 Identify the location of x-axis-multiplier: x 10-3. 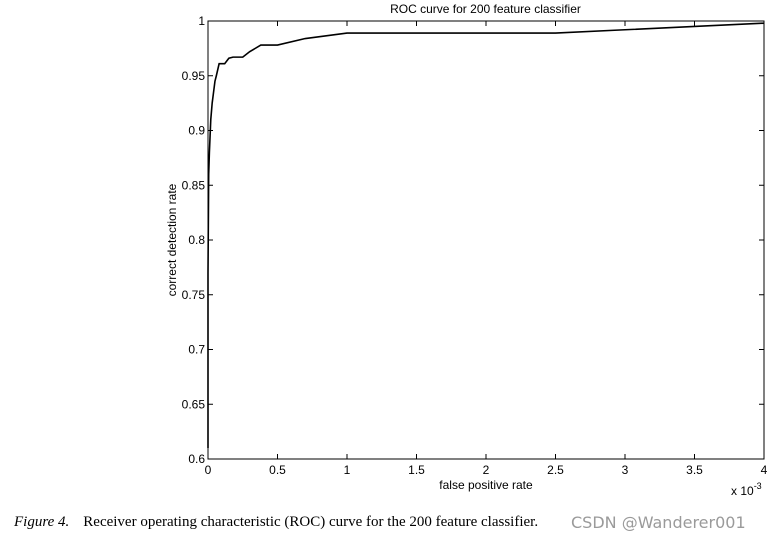
(746, 489).